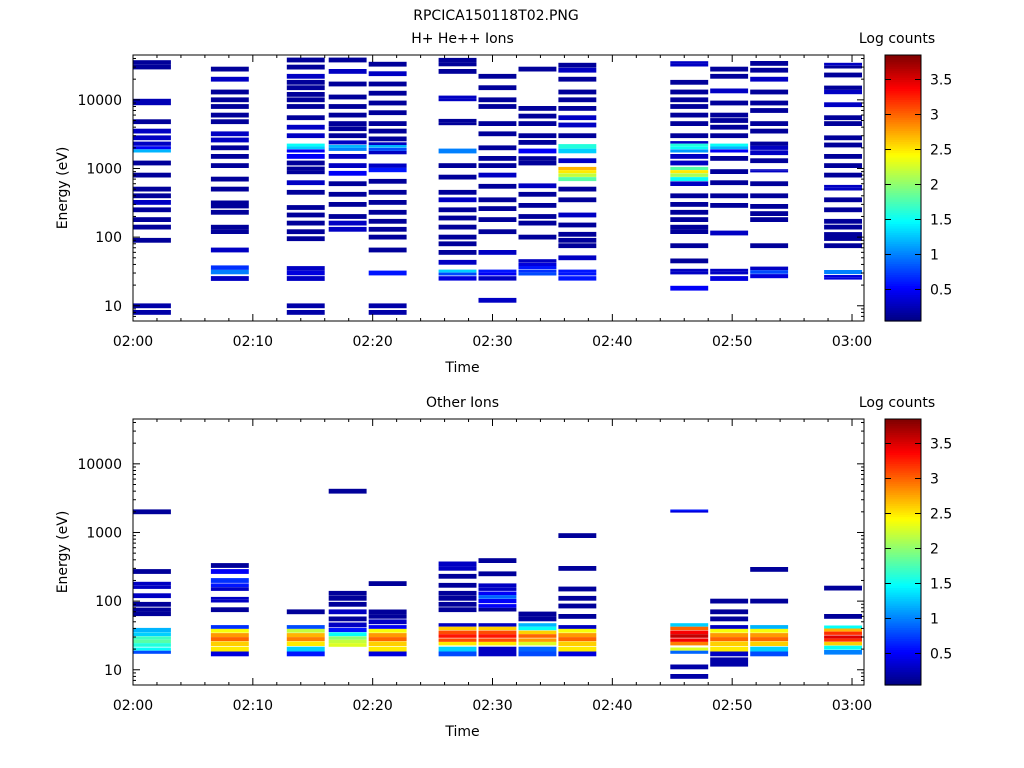 This screenshot has width=1024, height=768. Describe the element at coordinates (63, 552) in the screenshot. I see `y-axis-label: Energy (eV)` at that location.